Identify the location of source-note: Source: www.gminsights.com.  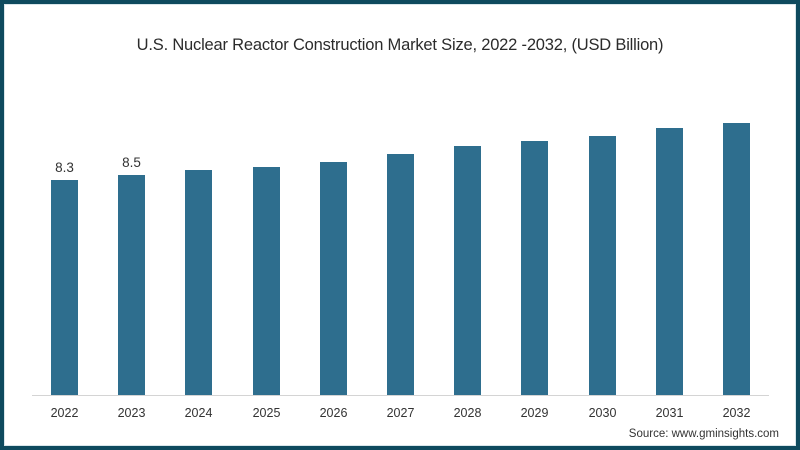
(703, 434).